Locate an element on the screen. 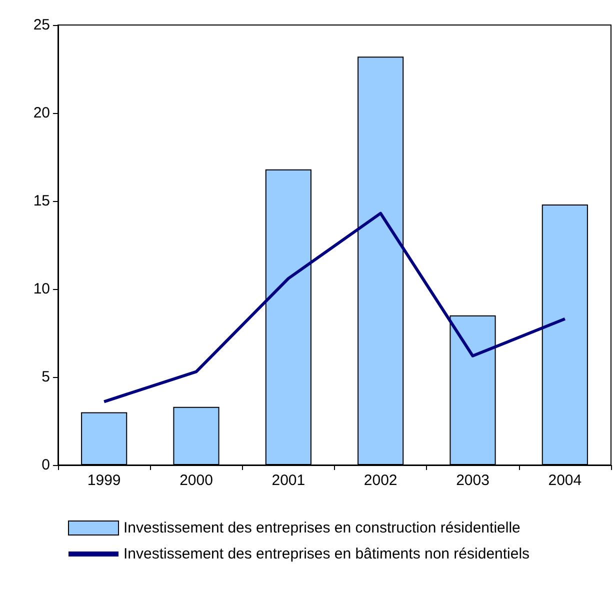 Image resolution: width=613 pixels, height=608 pixels. y-tick-label: 25 is located at coordinates (41, 25).